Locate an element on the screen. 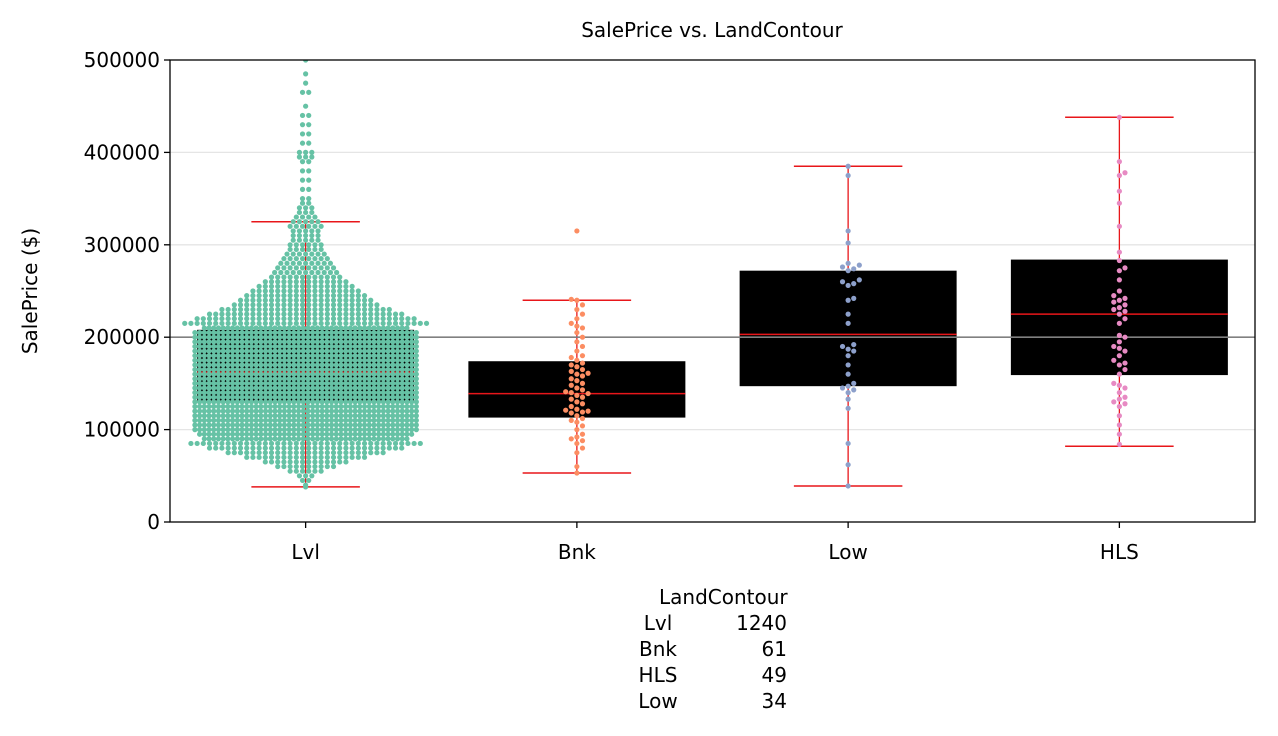 The image size is (1278, 736). y-tick-label: 300000 is located at coordinates (122, 245).